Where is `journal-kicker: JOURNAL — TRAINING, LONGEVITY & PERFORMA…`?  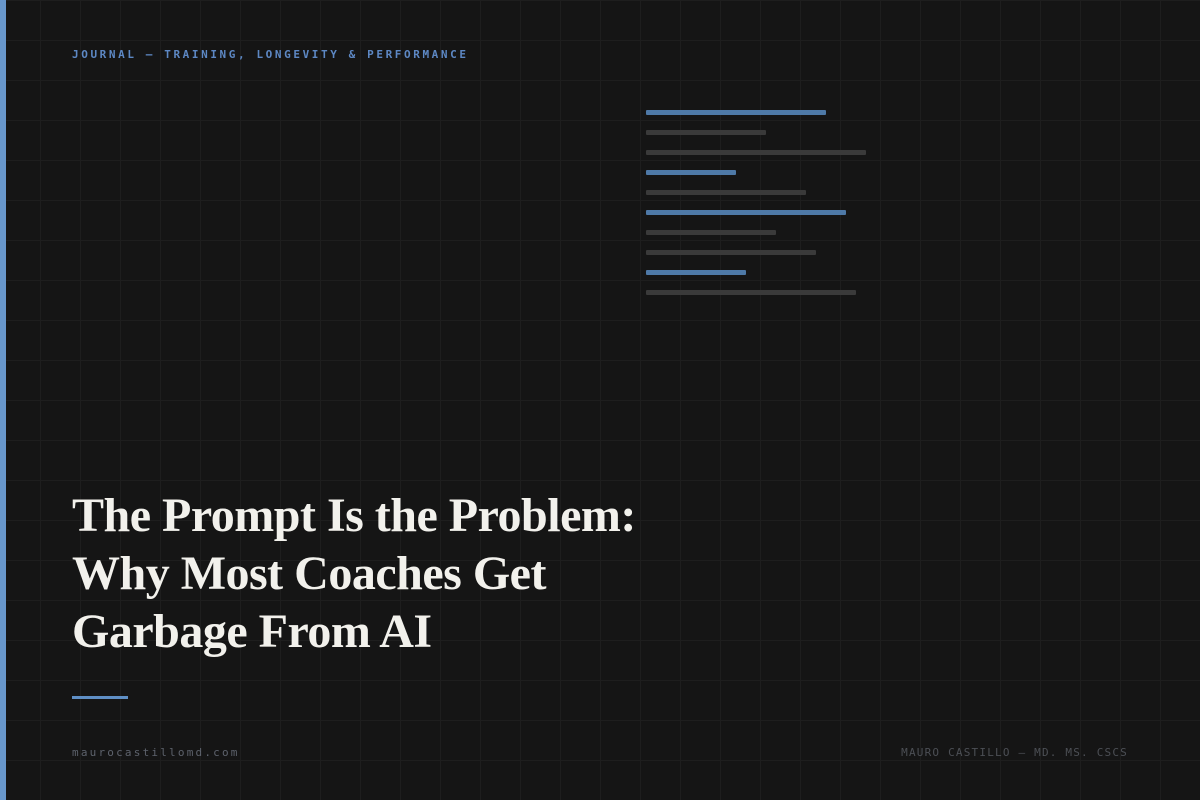
journal-kicker: JOURNAL — TRAINING, LONGEVITY & PERFORMA… is located at coordinates (270, 54).